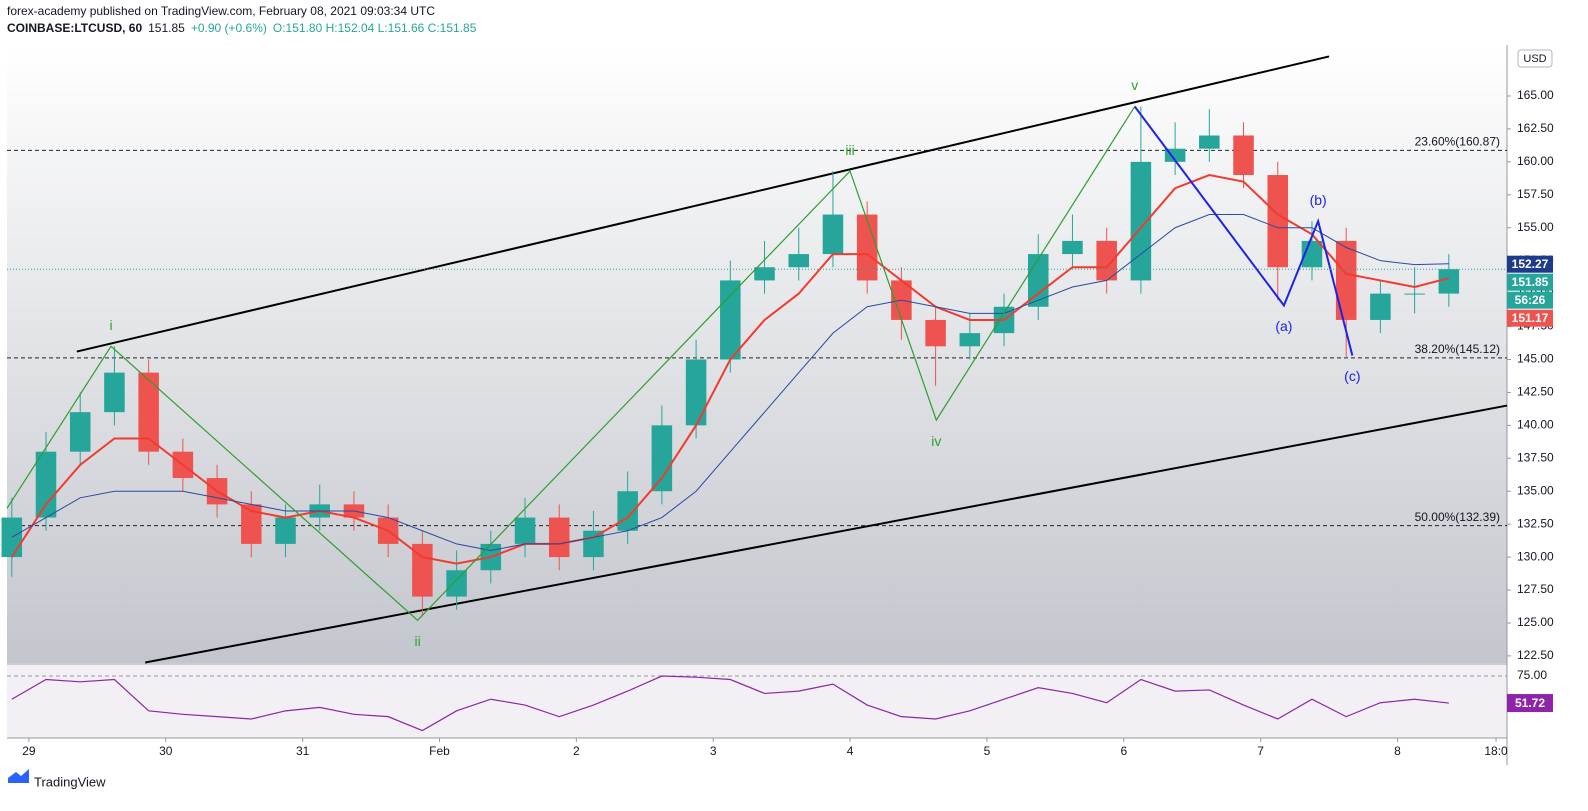 Image resolution: width=1588 pixels, height=811 pixels. What do you see at coordinates (375, 28) in the screenshot?
I see `ohlc: O:151.80 H:152.04 L:151.66 C:151.85` at bounding box center [375, 28].